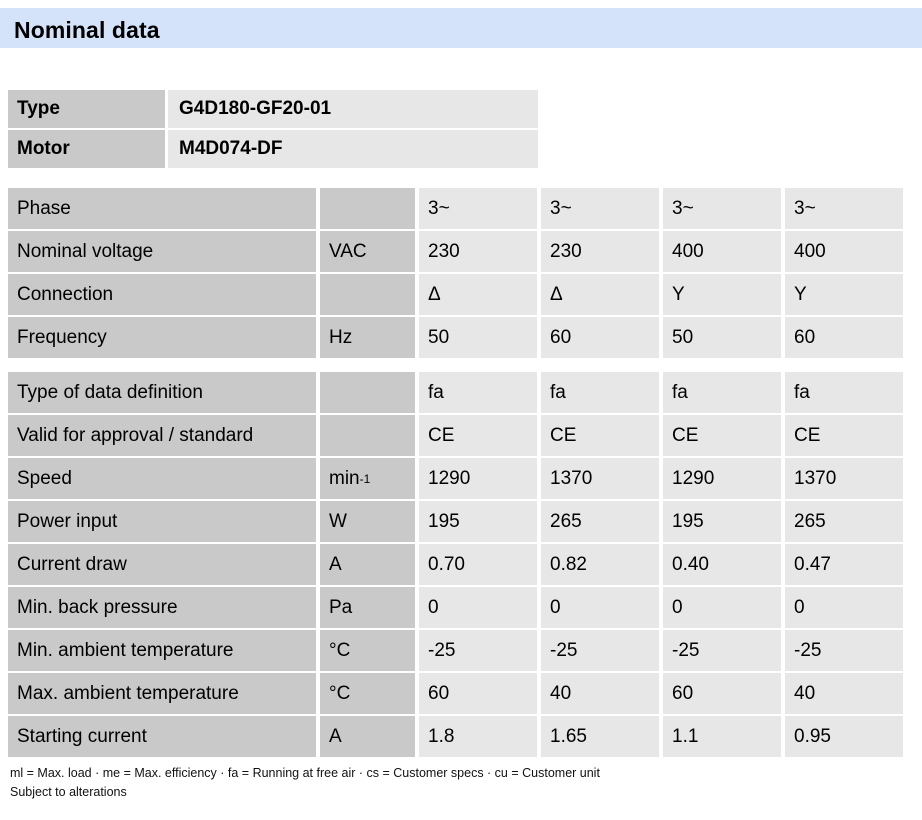 The height and width of the screenshot is (820, 922). I want to click on identity-row: Motor M4D074-DF, so click(273, 149).